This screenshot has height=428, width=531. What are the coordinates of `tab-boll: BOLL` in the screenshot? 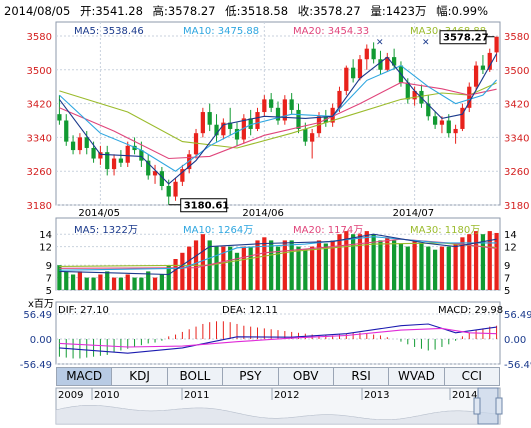 It's located at (196, 376).